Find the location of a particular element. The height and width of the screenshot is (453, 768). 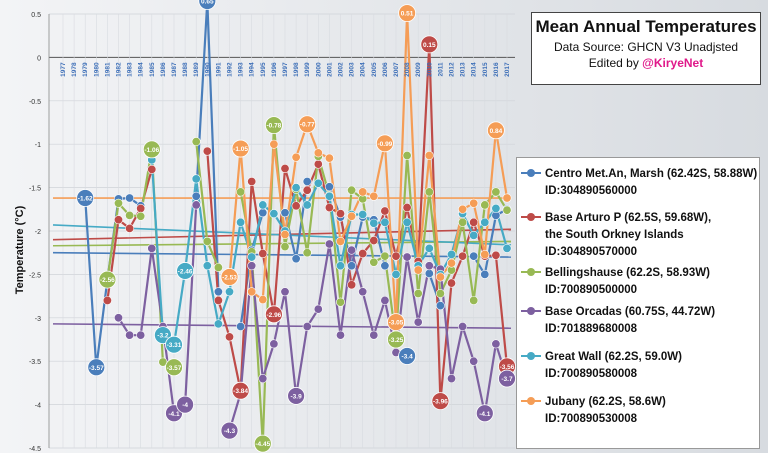

y-tick-label: -1 is located at coordinates (38, 145).